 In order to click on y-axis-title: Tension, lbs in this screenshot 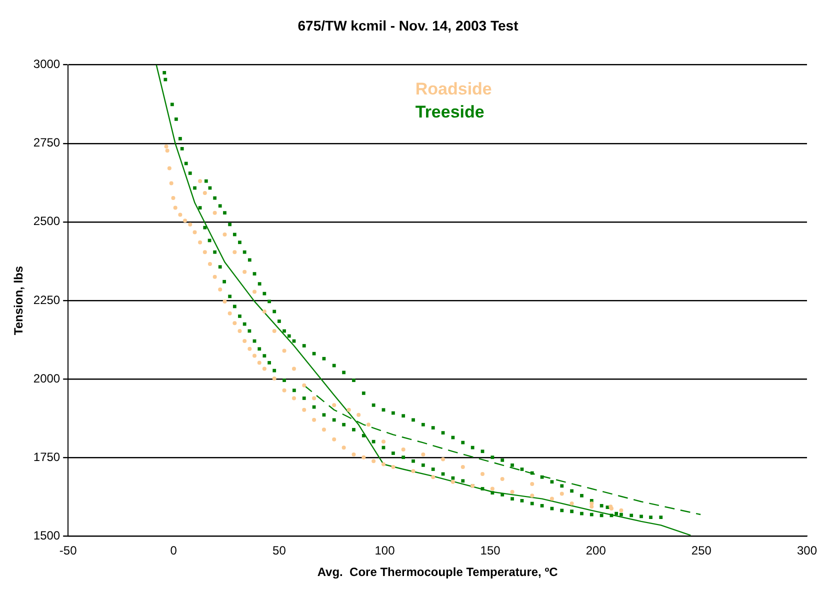, I will do `click(19, 301)`.